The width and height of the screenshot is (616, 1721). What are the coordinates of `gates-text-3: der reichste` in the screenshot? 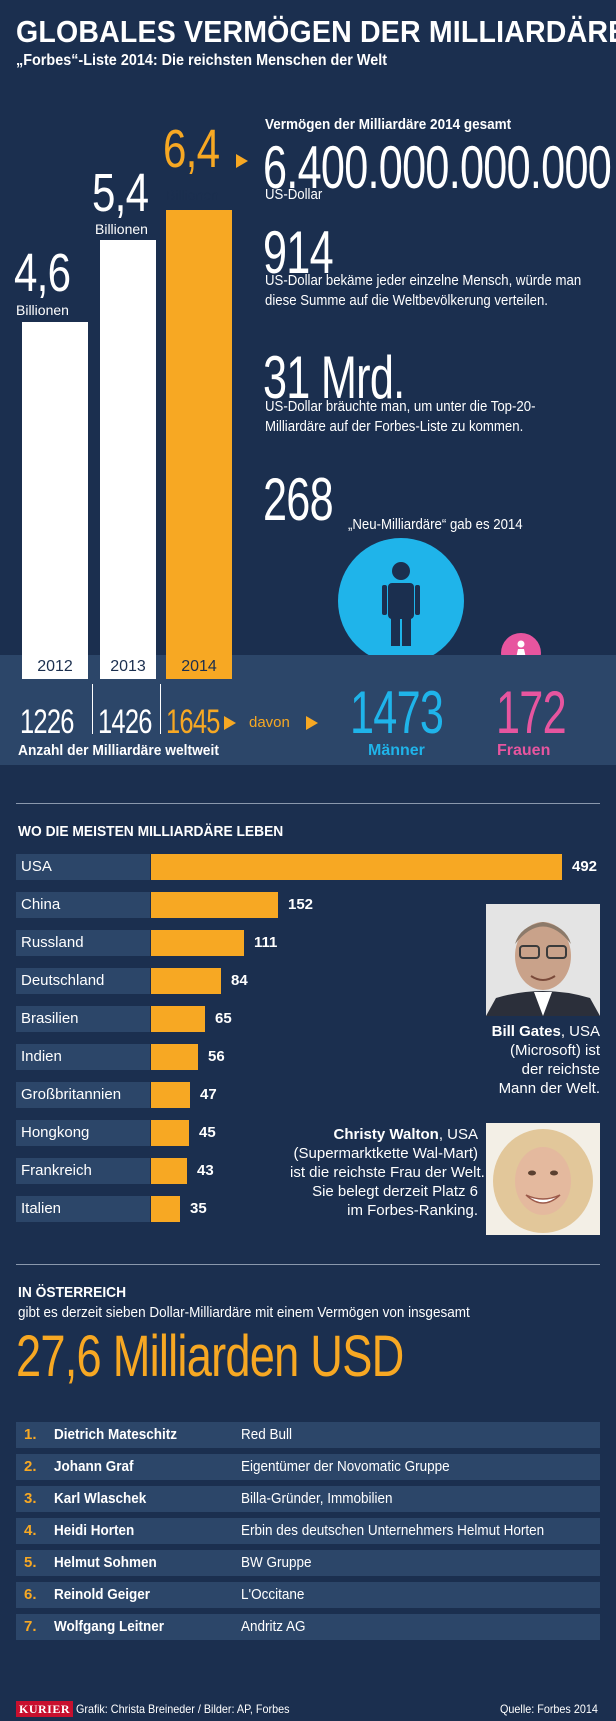 It's located at (560, 1069).